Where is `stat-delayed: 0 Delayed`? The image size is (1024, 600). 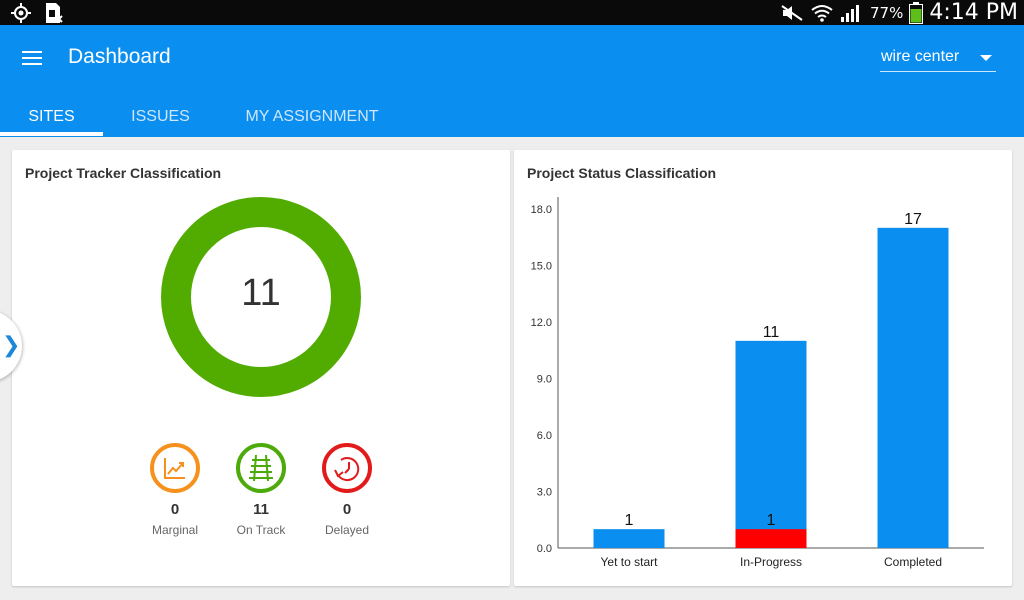
stat-delayed: 0 Delayed is located at coordinates (347, 490).